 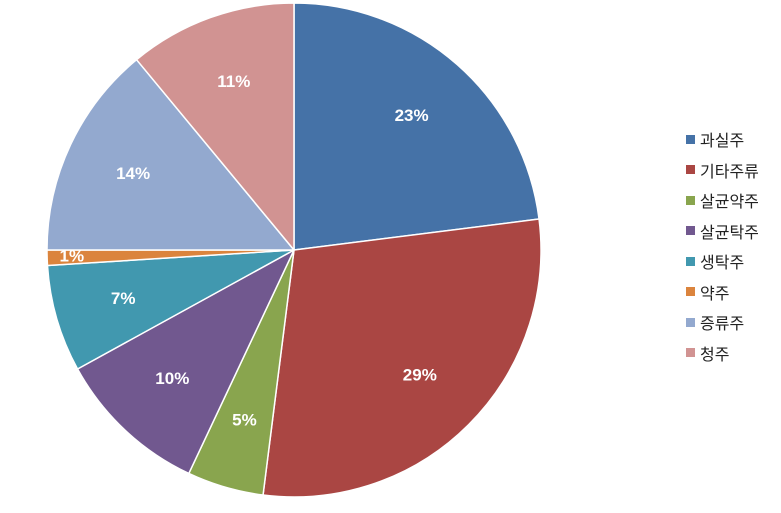 What do you see at coordinates (244, 419) in the screenshot?
I see `slice-data-label-3: 5%` at bounding box center [244, 419].